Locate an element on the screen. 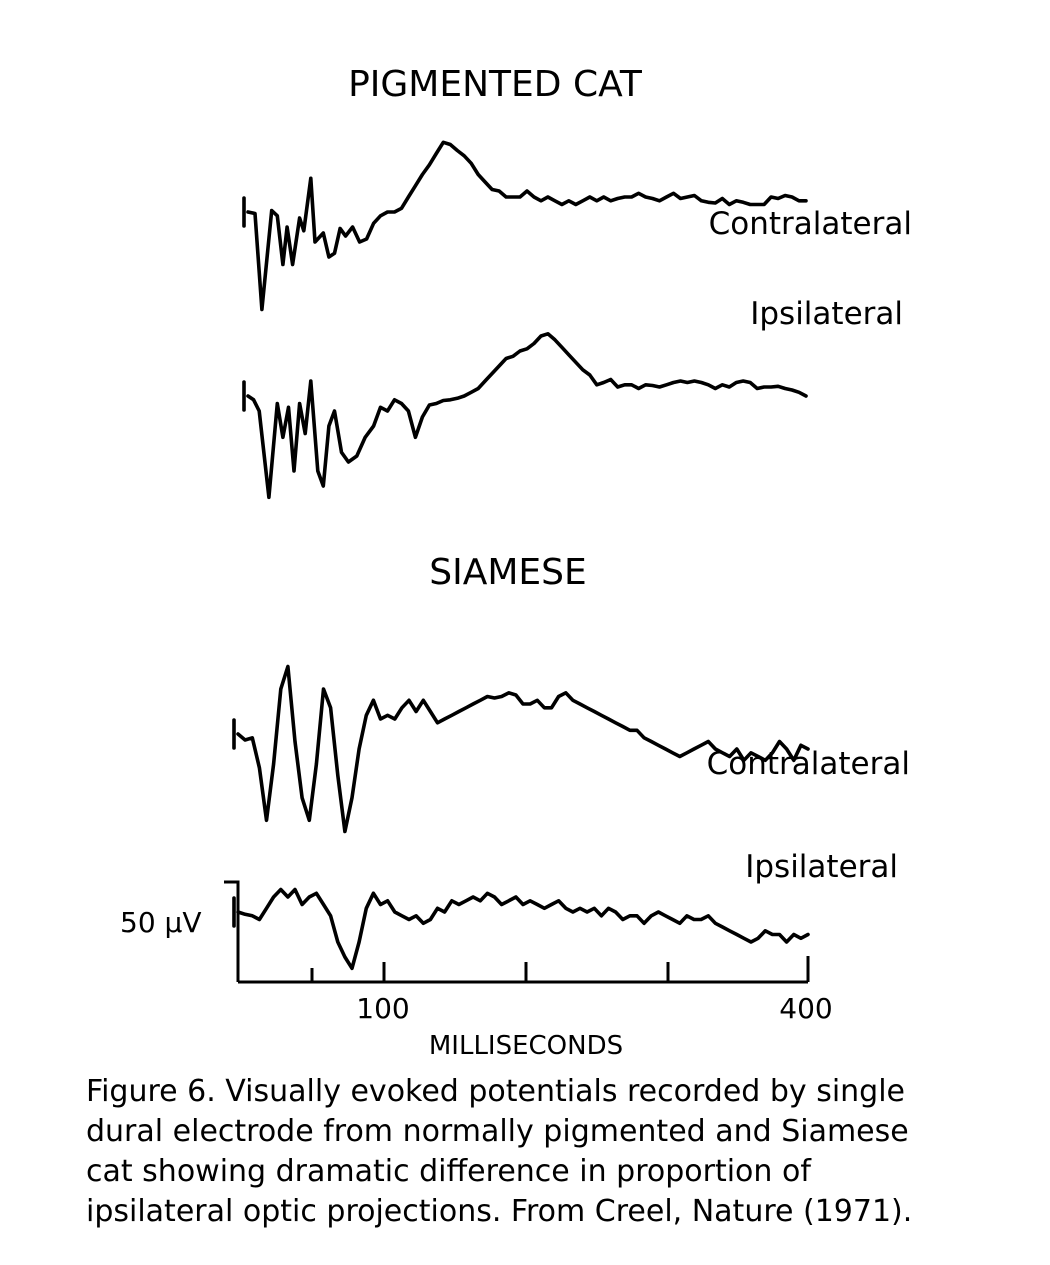 This screenshot has width=1050, height=1265. siamese-contralateral-label: Contralateral is located at coordinates (808, 764).